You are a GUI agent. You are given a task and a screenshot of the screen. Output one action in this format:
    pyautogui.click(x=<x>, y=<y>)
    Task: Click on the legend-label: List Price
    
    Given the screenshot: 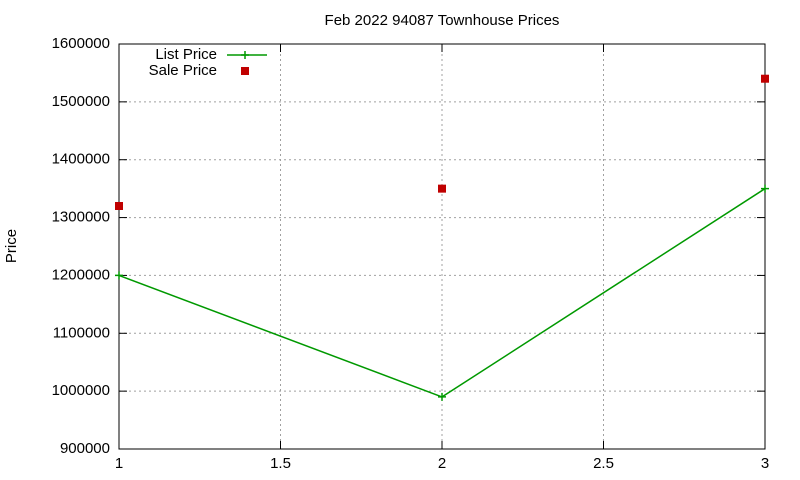 What is the action you would take?
    pyautogui.click(x=186, y=54)
    